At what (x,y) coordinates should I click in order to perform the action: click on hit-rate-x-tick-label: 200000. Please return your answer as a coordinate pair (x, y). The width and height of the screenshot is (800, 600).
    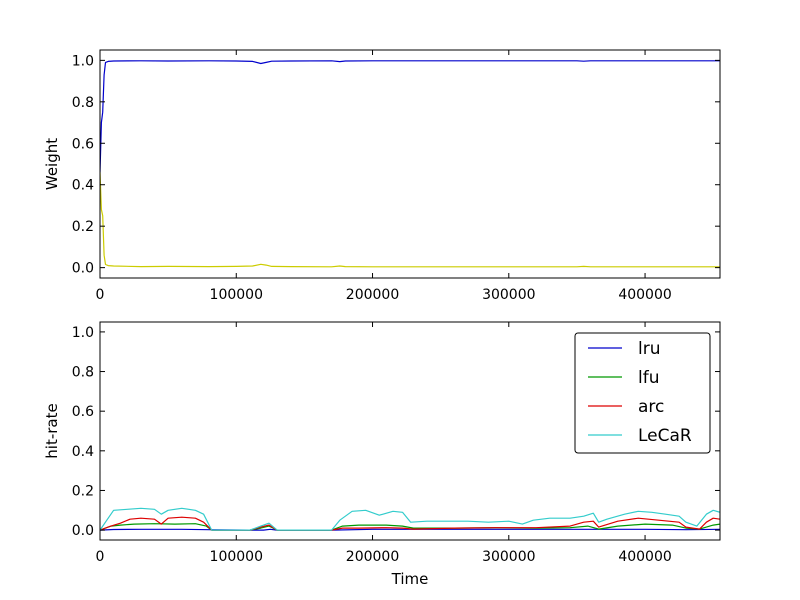
    Looking at the image, I should click on (372, 557).